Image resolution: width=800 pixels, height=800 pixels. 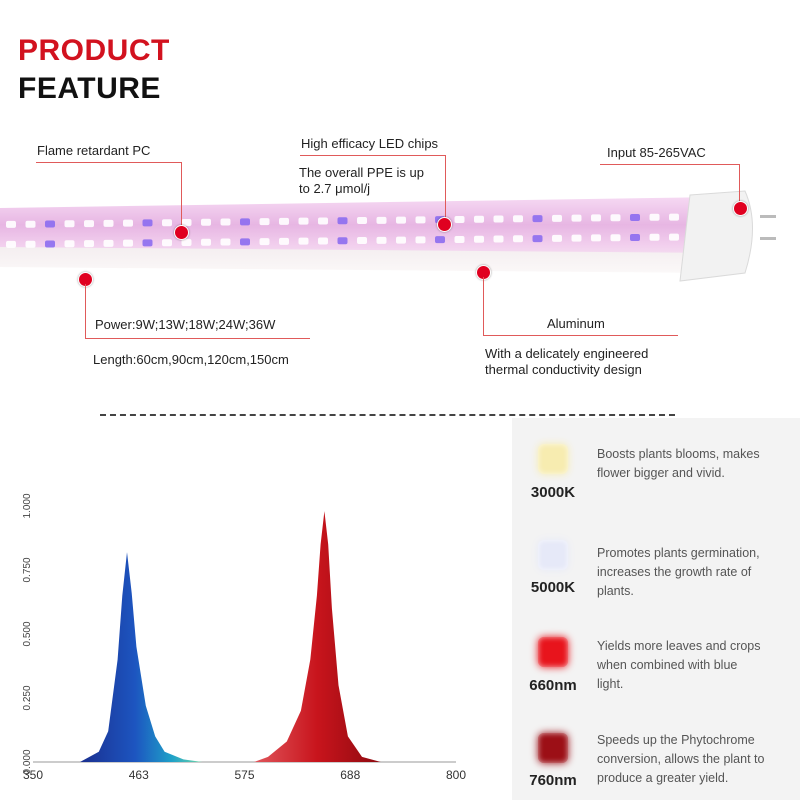 I want to click on legend-code-760nm: 760nm, so click(x=553, y=780).